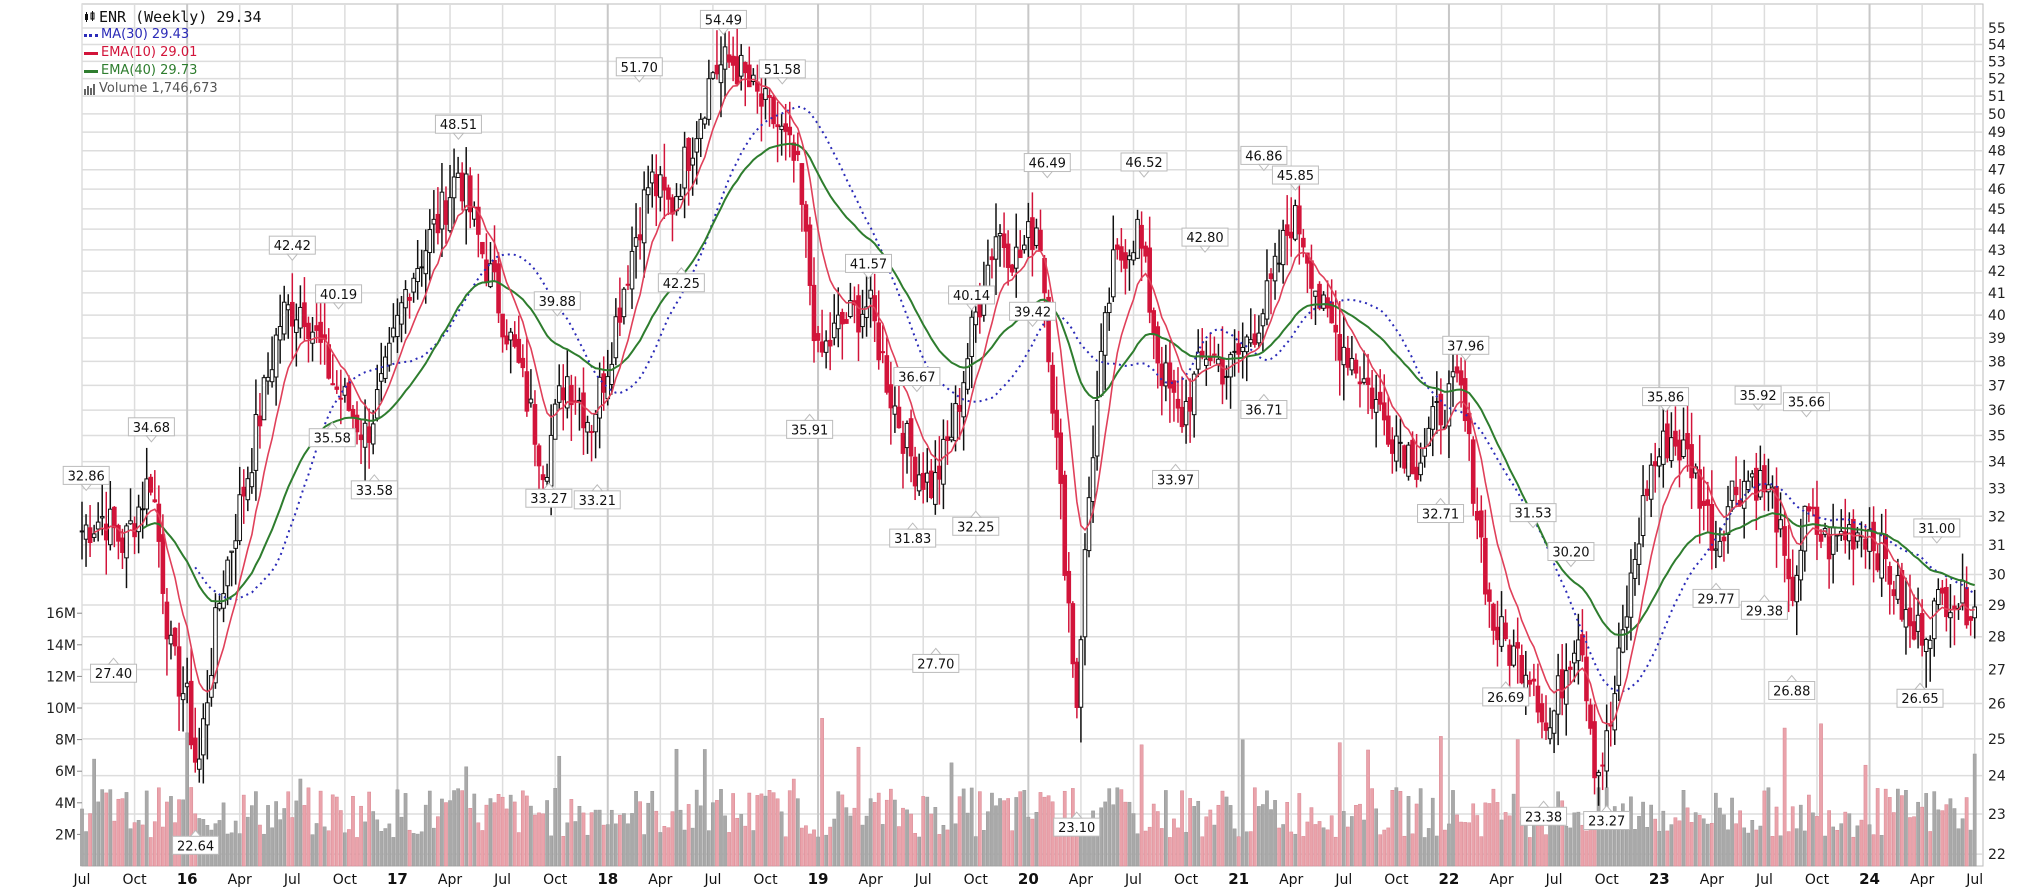  Describe the element at coordinates (61, 709) in the screenshot. I see `volume-axis-label: 10M` at that location.